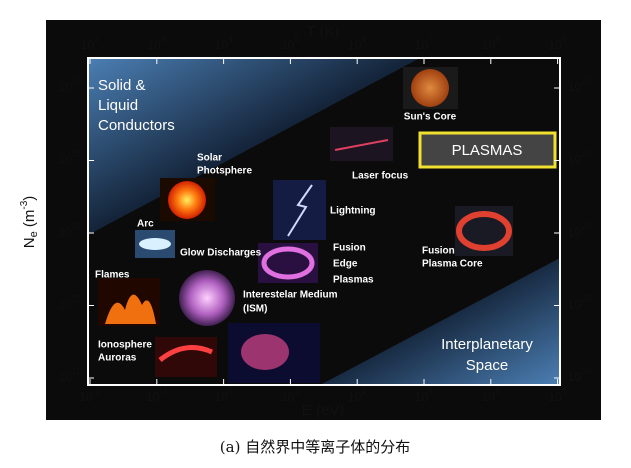 The image size is (631, 468). I want to click on region-label: Conductors, so click(136, 125).